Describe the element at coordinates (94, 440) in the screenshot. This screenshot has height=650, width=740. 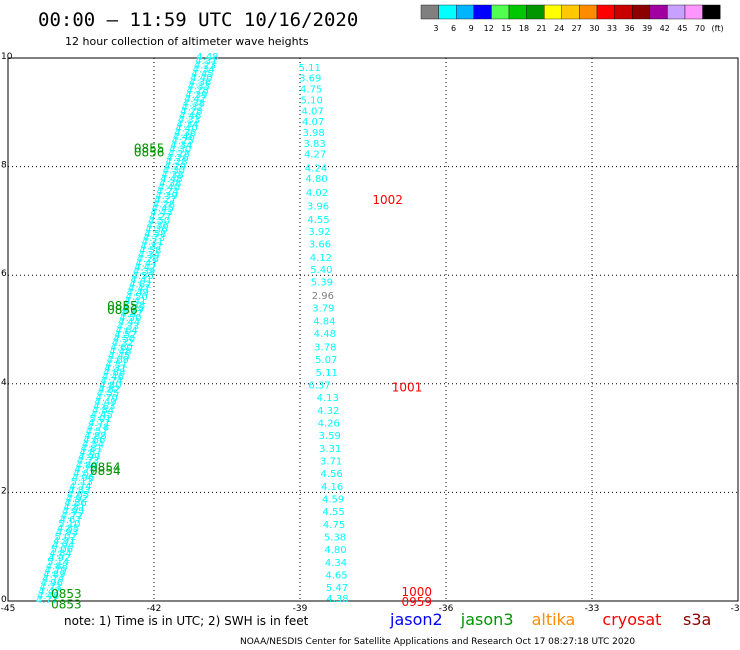
I see `wave-height-value: 4.66` at that location.